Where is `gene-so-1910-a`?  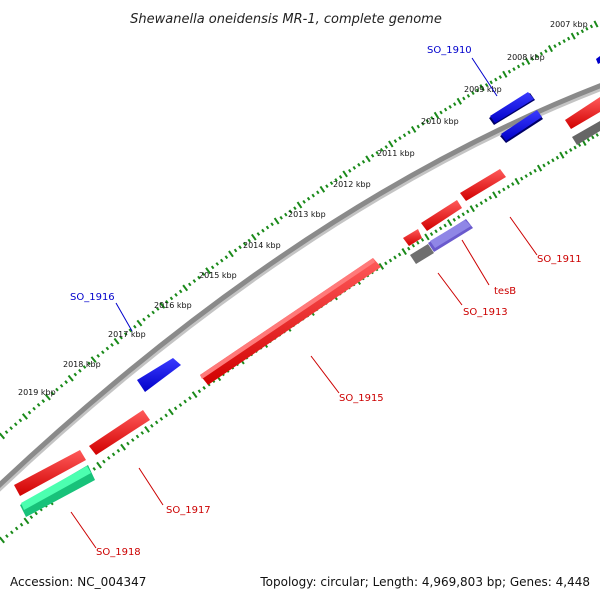
gene-so-1910-a is located at coordinates (512, 108).